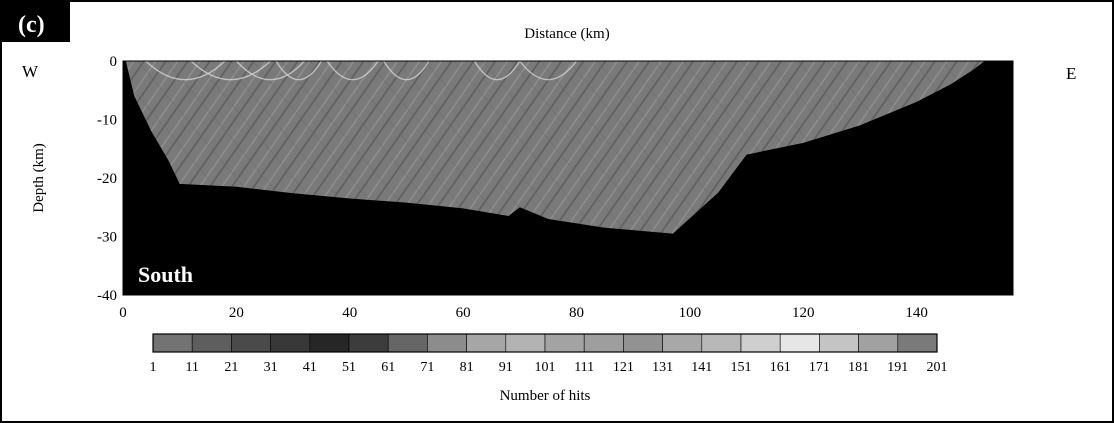 The image size is (1114, 423). What do you see at coordinates (566, 34) in the screenshot?
I see `x-axis-title: Distance (km)` at bounding box center [566, 34].